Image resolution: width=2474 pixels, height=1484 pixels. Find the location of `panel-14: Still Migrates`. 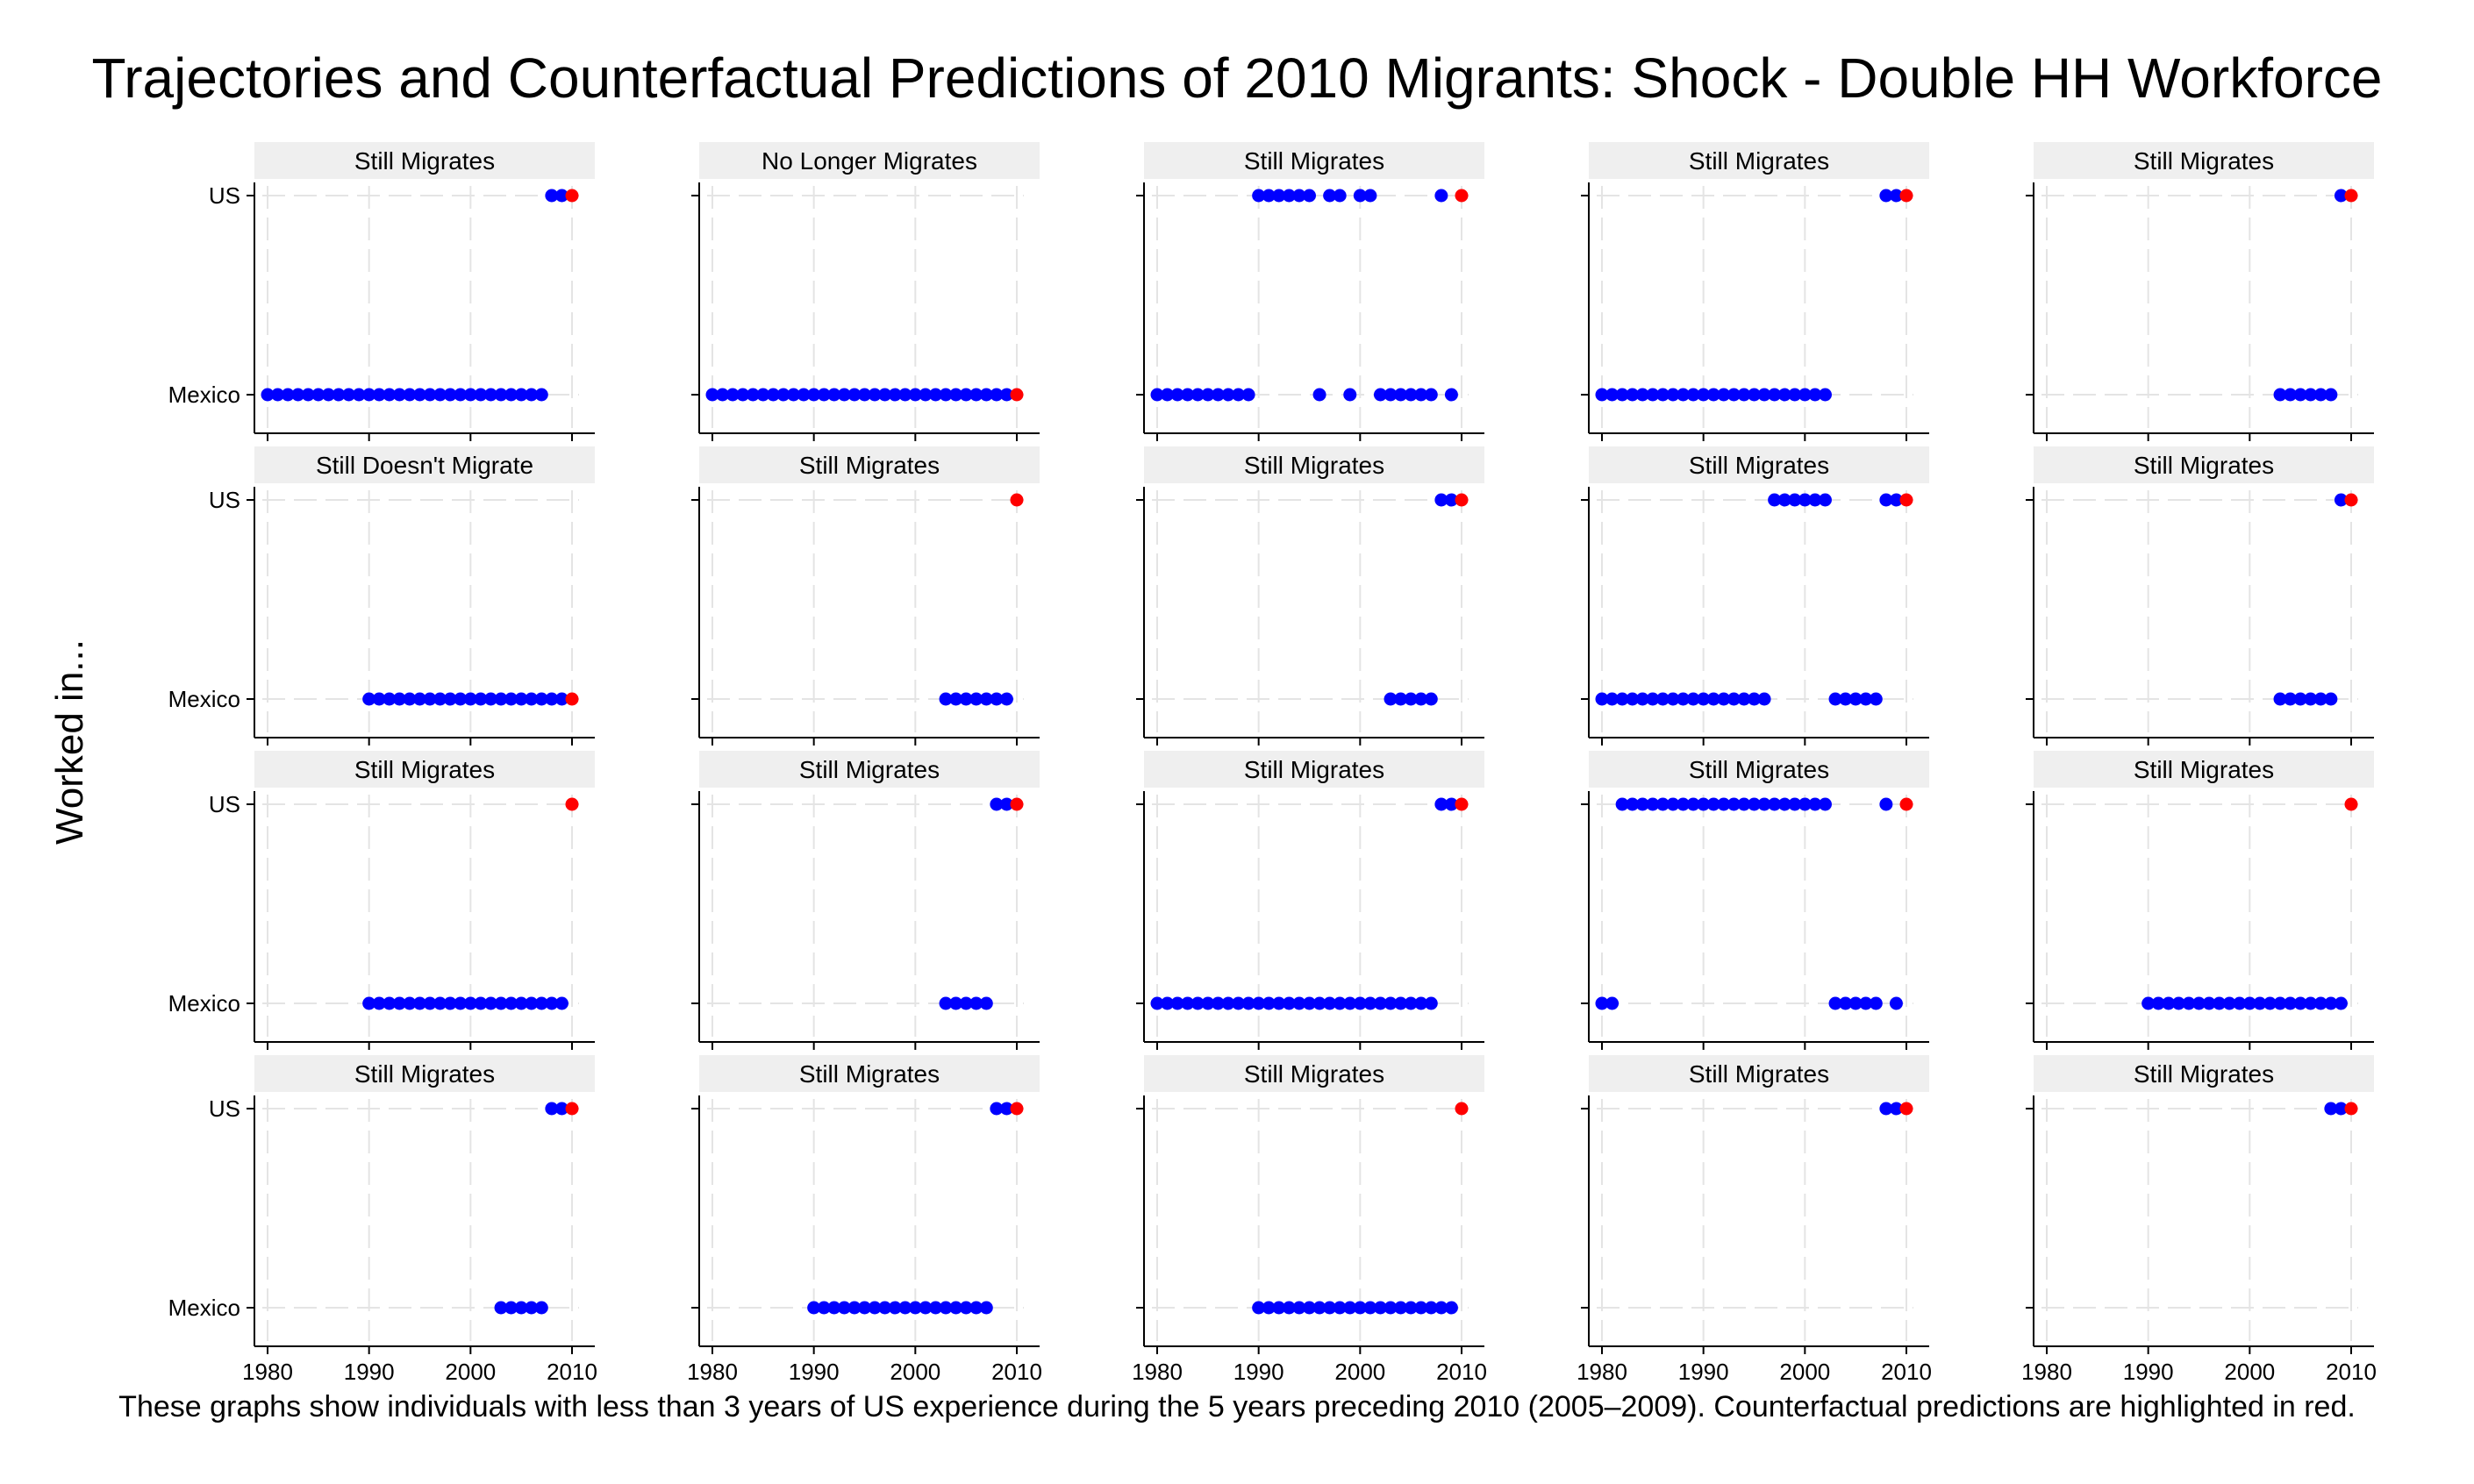

panel-14: Still Migrates is located at coordinates (1755, 901).